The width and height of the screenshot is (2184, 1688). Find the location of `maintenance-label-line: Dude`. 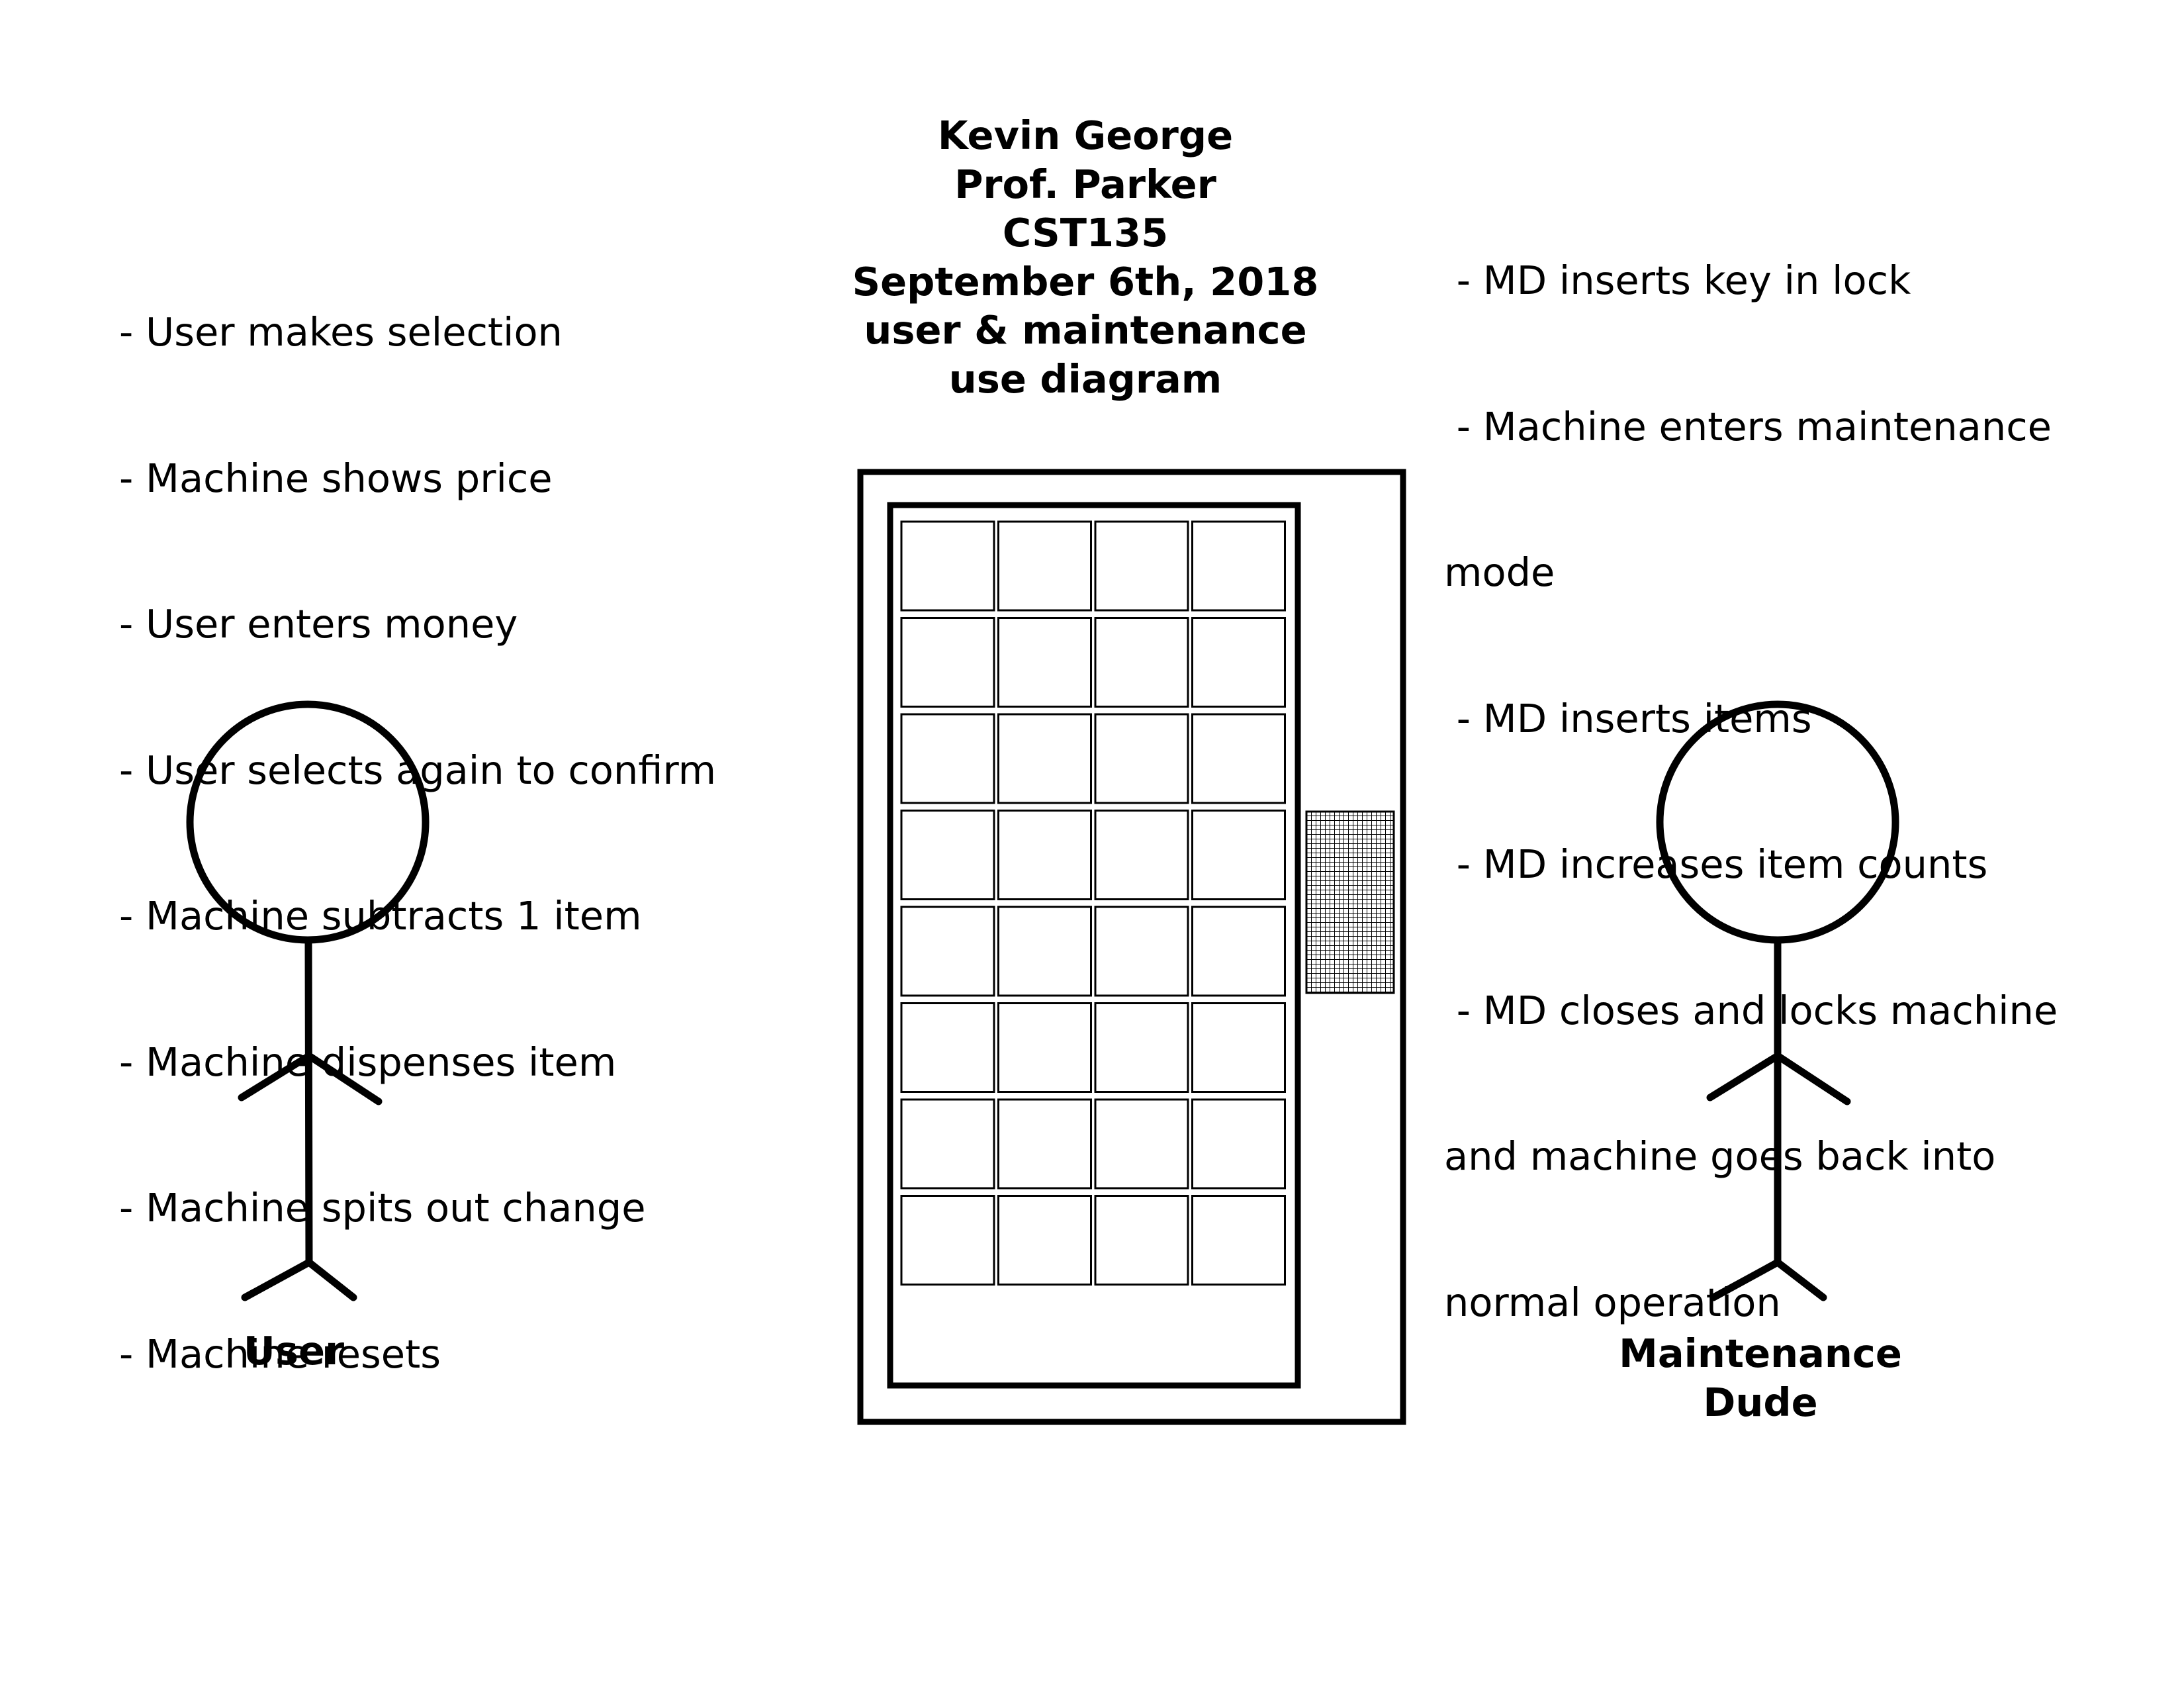

maintenance-label-line: Dude is located at coordinates (1760, 1402).